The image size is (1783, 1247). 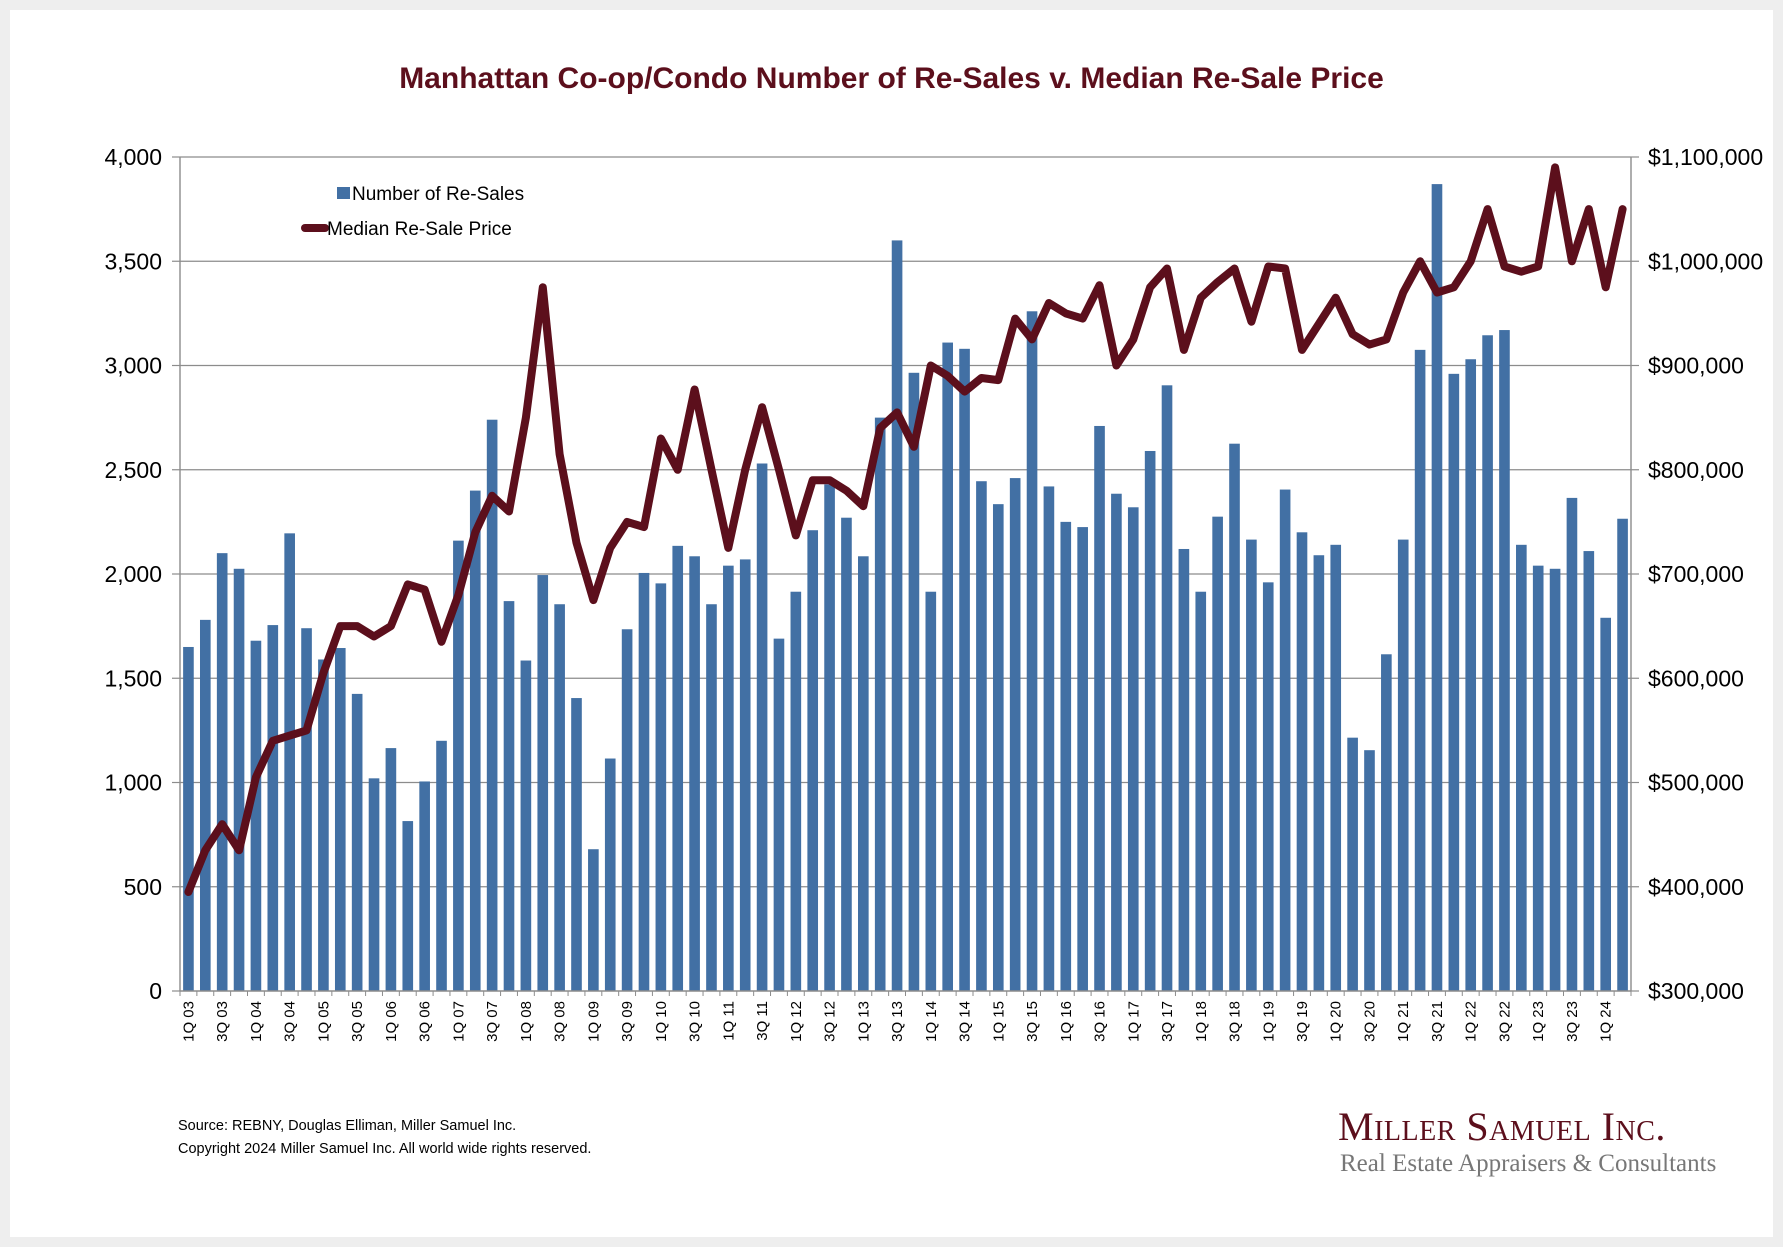 What do you see at coordinates (1696, 574) in the screenshot?
I see `right-tick-label: $700,000` at bounding box center [1696, 574].